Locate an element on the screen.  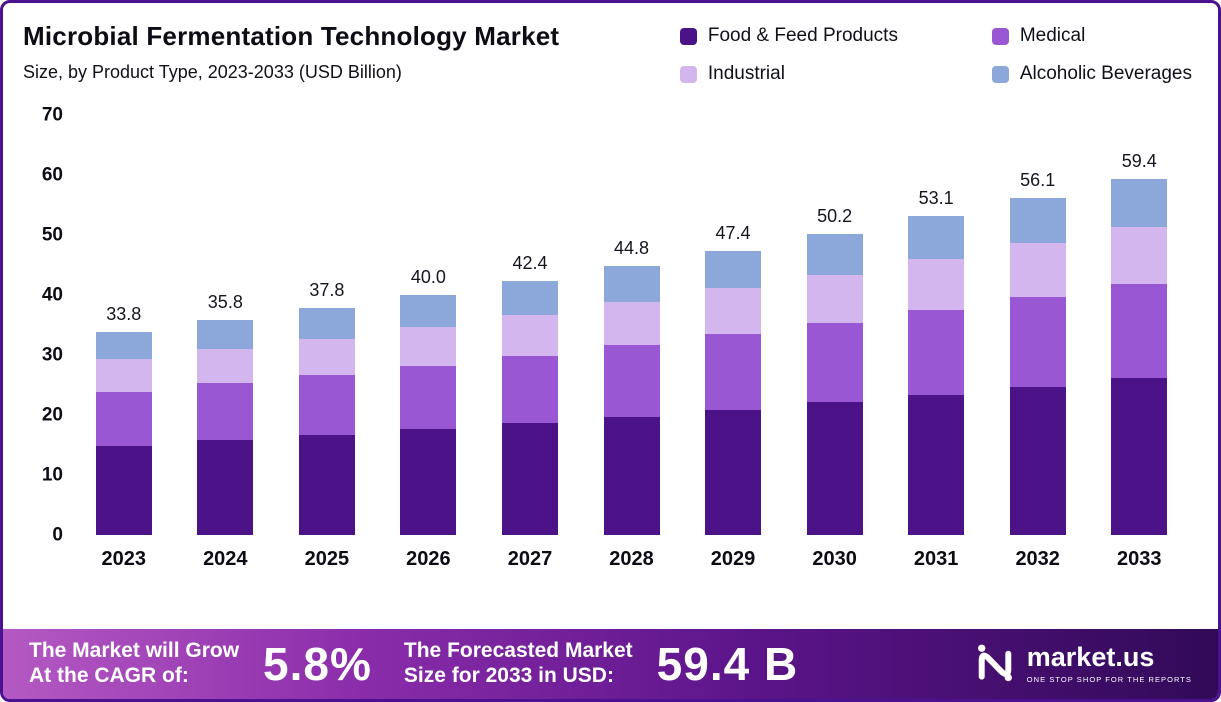
marketus-logo: market.us ONE STOP SHOP FOR THE REPORTS is located at coordinates (1082, 664).